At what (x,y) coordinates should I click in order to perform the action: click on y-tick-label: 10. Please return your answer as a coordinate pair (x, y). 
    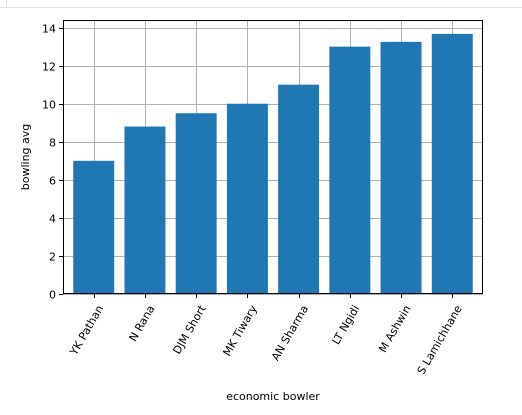
    Looking at the image, I should click on (49, 105).